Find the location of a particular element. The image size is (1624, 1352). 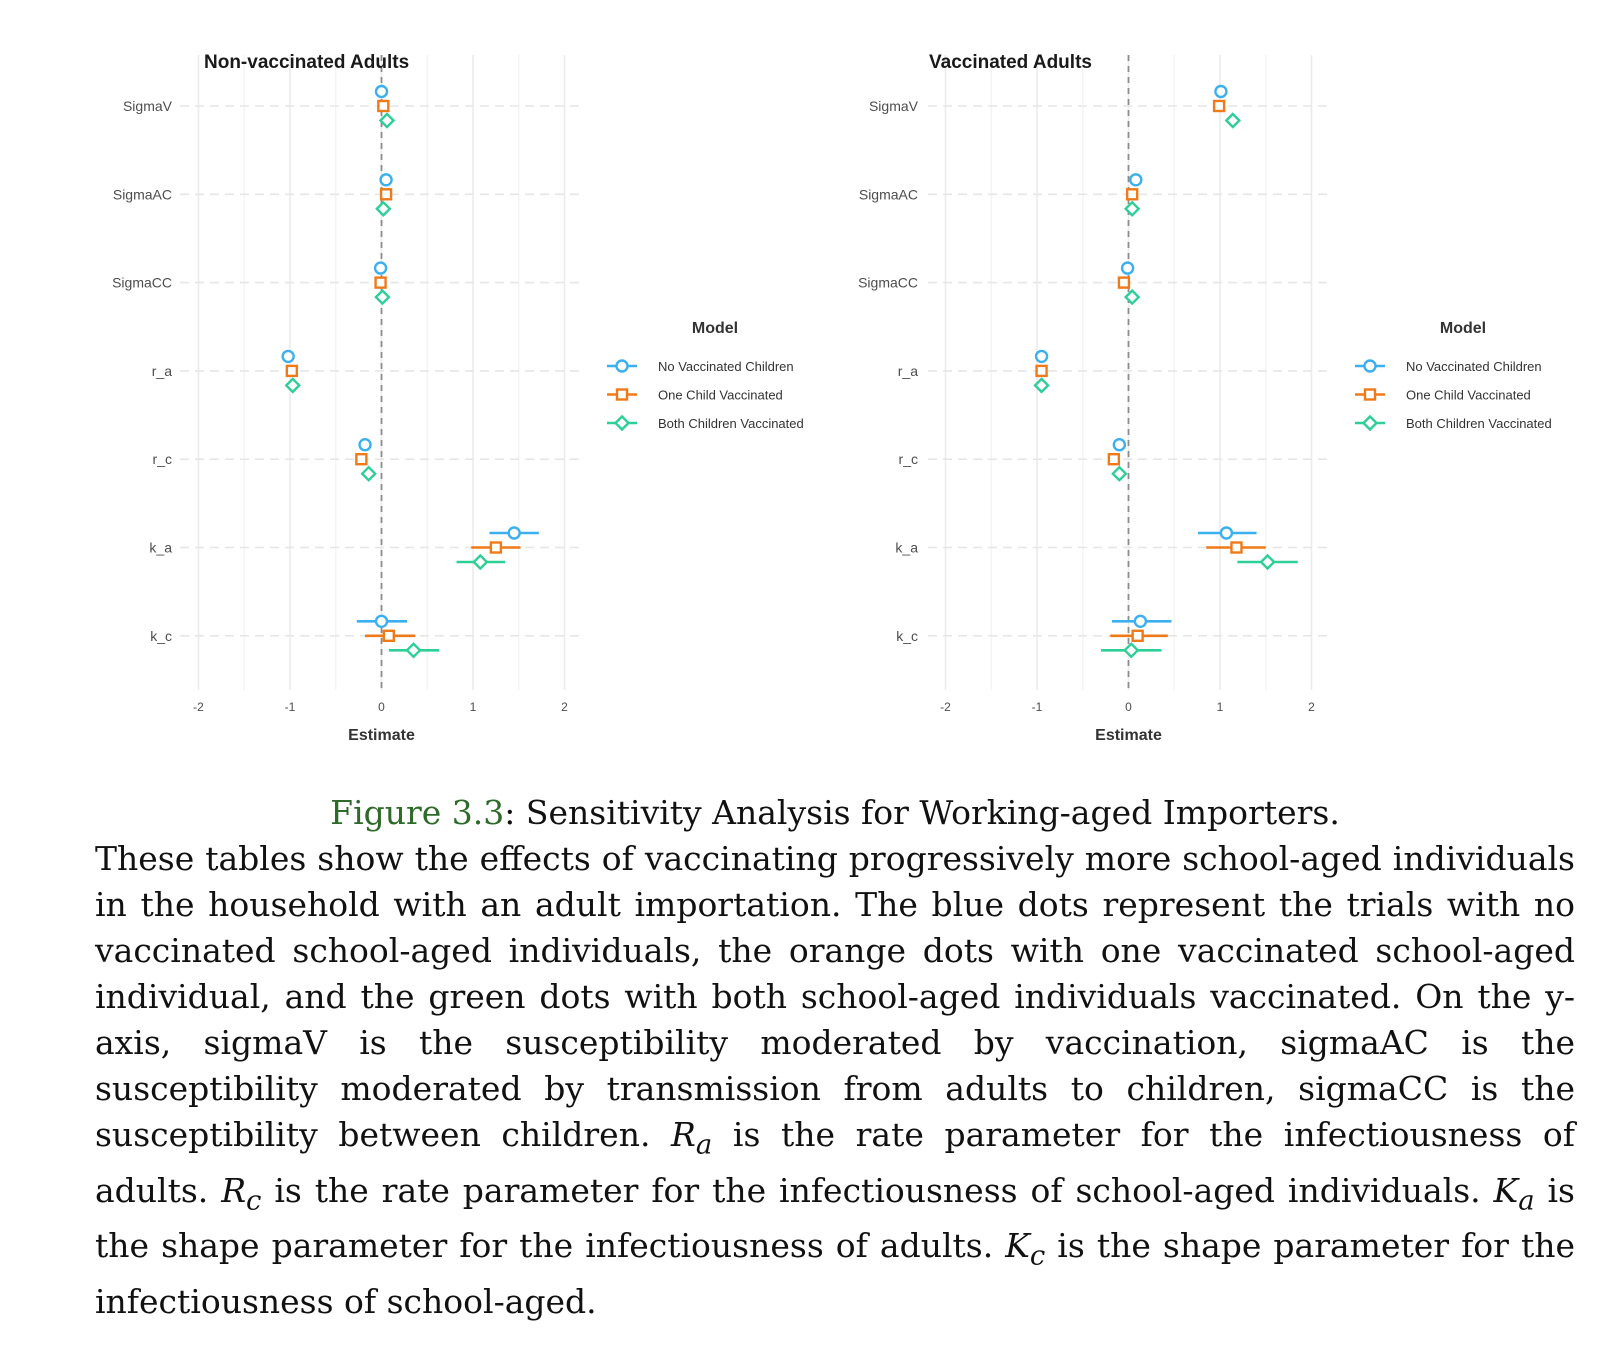

y-category-label: r_c is located at coordinates (162, 459).